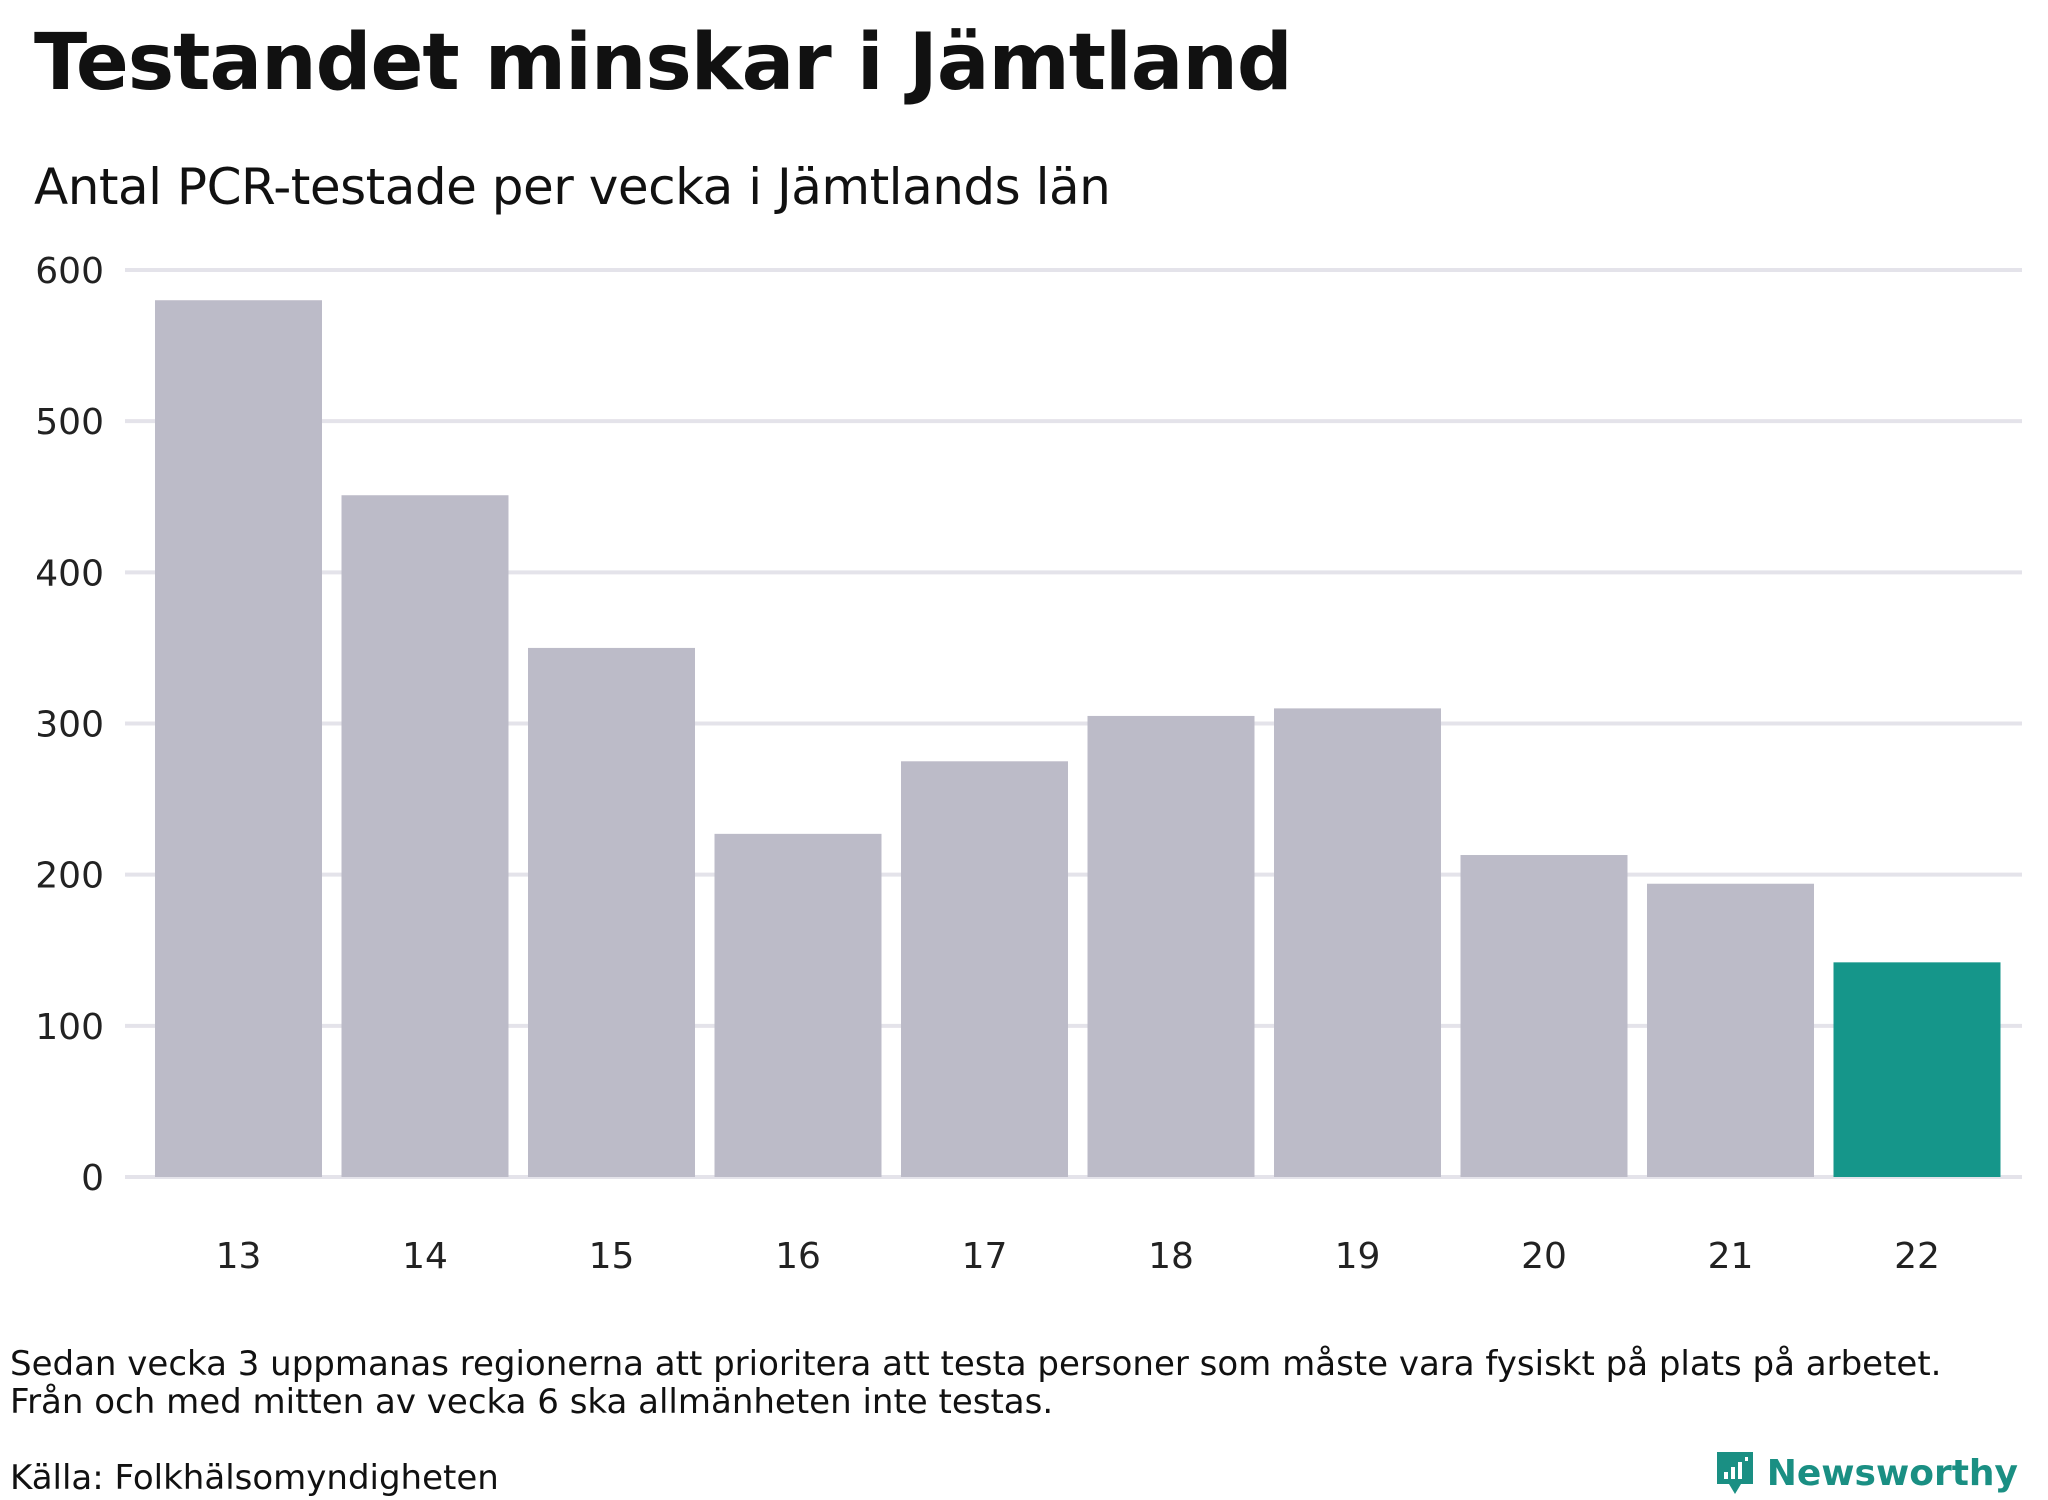  Describe the element at coordinates (612, 1256) in the screenshot. I see `x-tick-label: 15` at that location.